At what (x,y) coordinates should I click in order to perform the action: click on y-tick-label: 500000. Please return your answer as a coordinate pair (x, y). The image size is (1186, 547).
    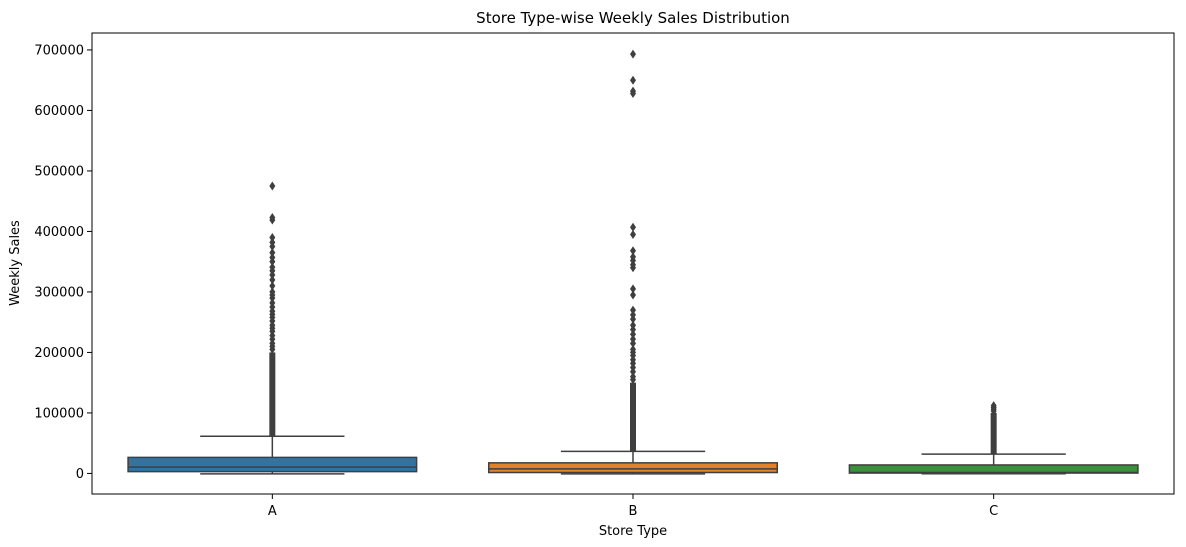
    Looking at the image, I should click on (59, 171).